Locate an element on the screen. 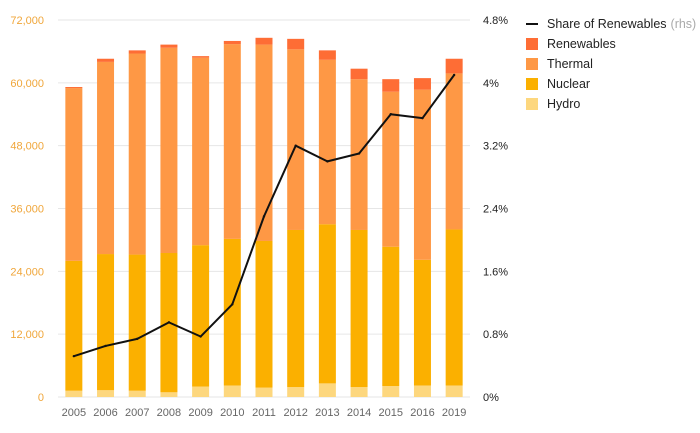 The image size is (700, 433). x-tick-label: 2011 is located at coordinates (264, 413).